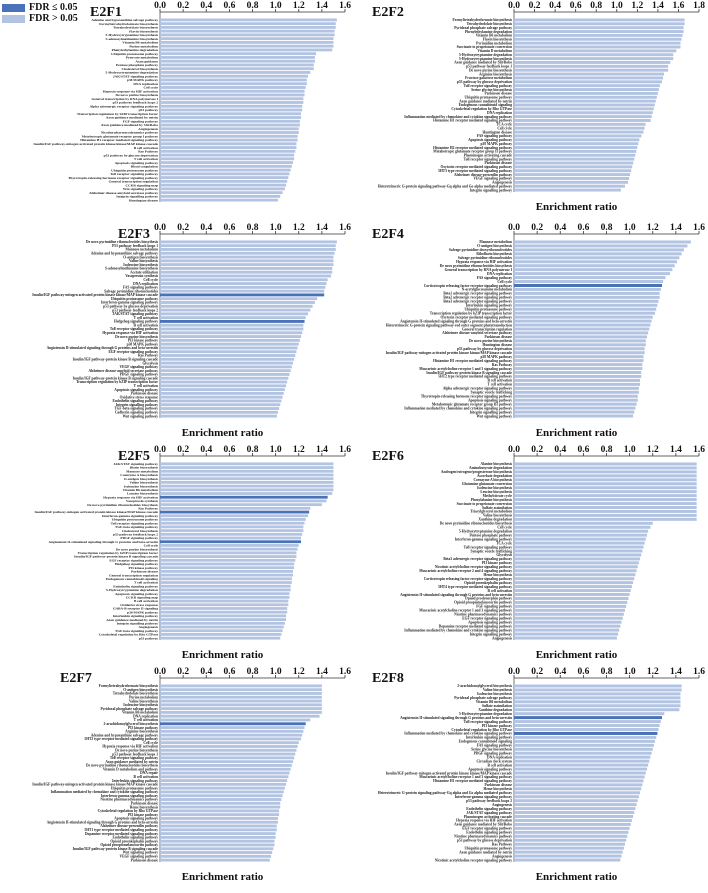  What do you see at coordinates (486, 59) in the screenshot?
I see `category-label: 5-Hydroxytryptamine biosynthesis` at bounding box center [486, 59].